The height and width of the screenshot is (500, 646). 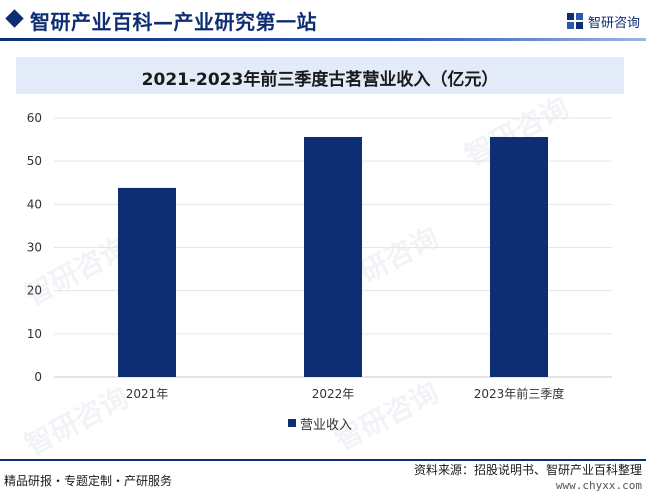 What do you see at coordinates (34, 291) in the screenshot?
I see `y-tick-label: 20` at bounding box center [34, 291].